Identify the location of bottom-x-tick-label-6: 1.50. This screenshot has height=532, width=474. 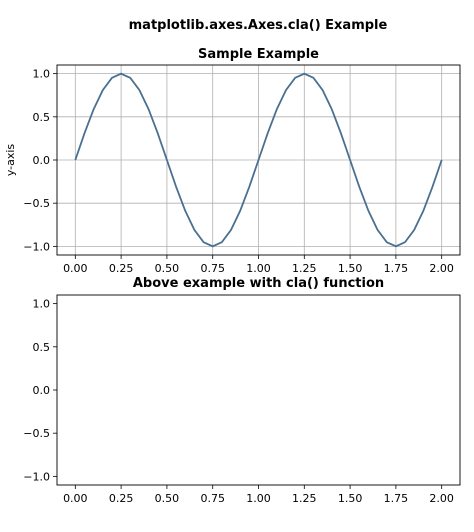
(350, 498).